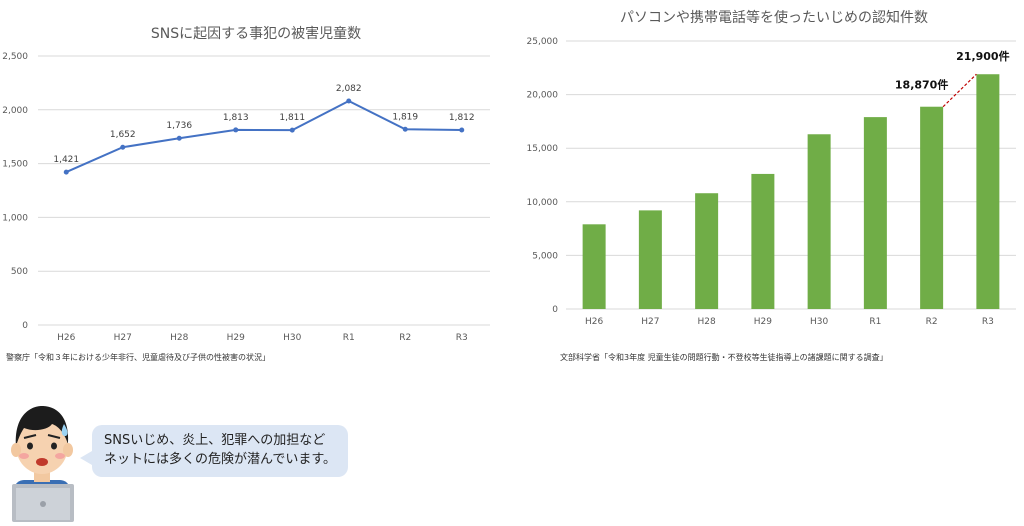  I want to click on speech-bubble: SNSいじめ、炎上、犯罪への加担など ネットには多くの危険が潜んでいます。, so click(214, 451).